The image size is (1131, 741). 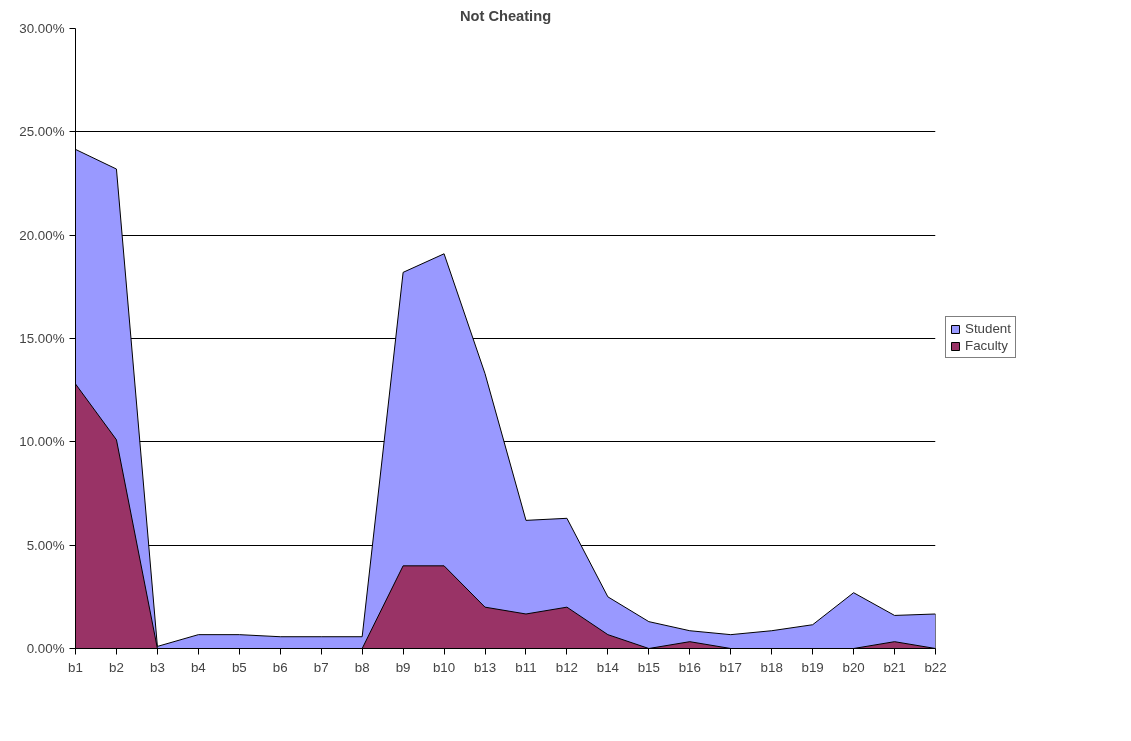 I want to click on x-tick-label: b11, so click(x=526, y=667).